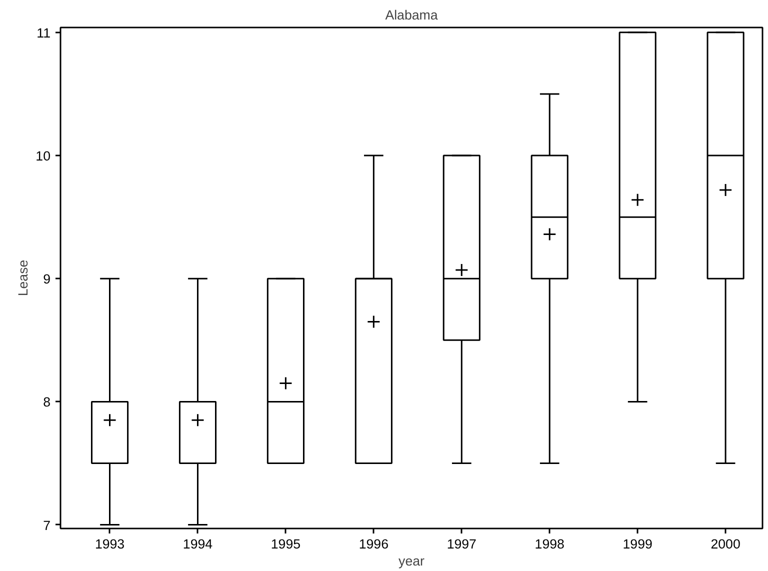 The height and width of the screenshot is (571, 768). Describe the element at coordinates (47, 279) in the screenshot. I see `y-tick-label: 9` at that location.